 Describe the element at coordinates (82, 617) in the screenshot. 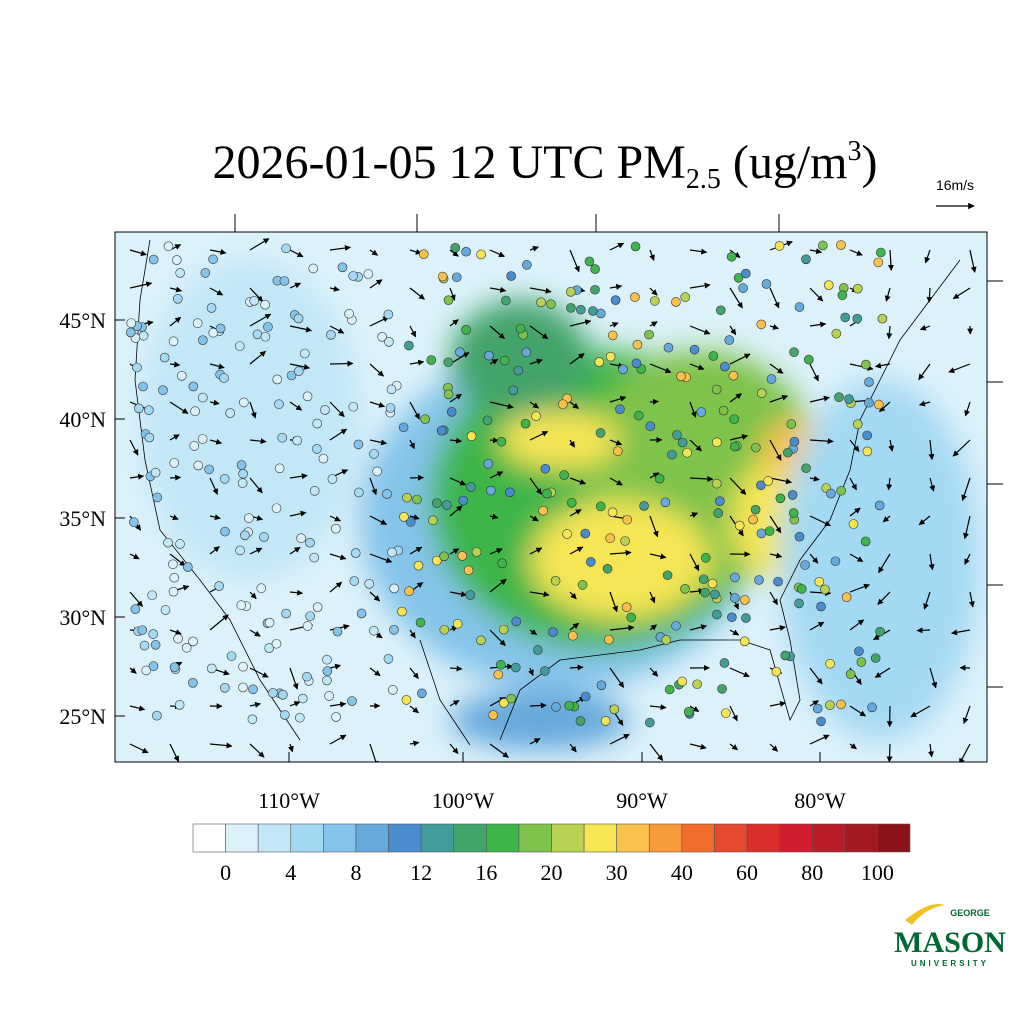

I see `lat-label: 30°N` at that location.